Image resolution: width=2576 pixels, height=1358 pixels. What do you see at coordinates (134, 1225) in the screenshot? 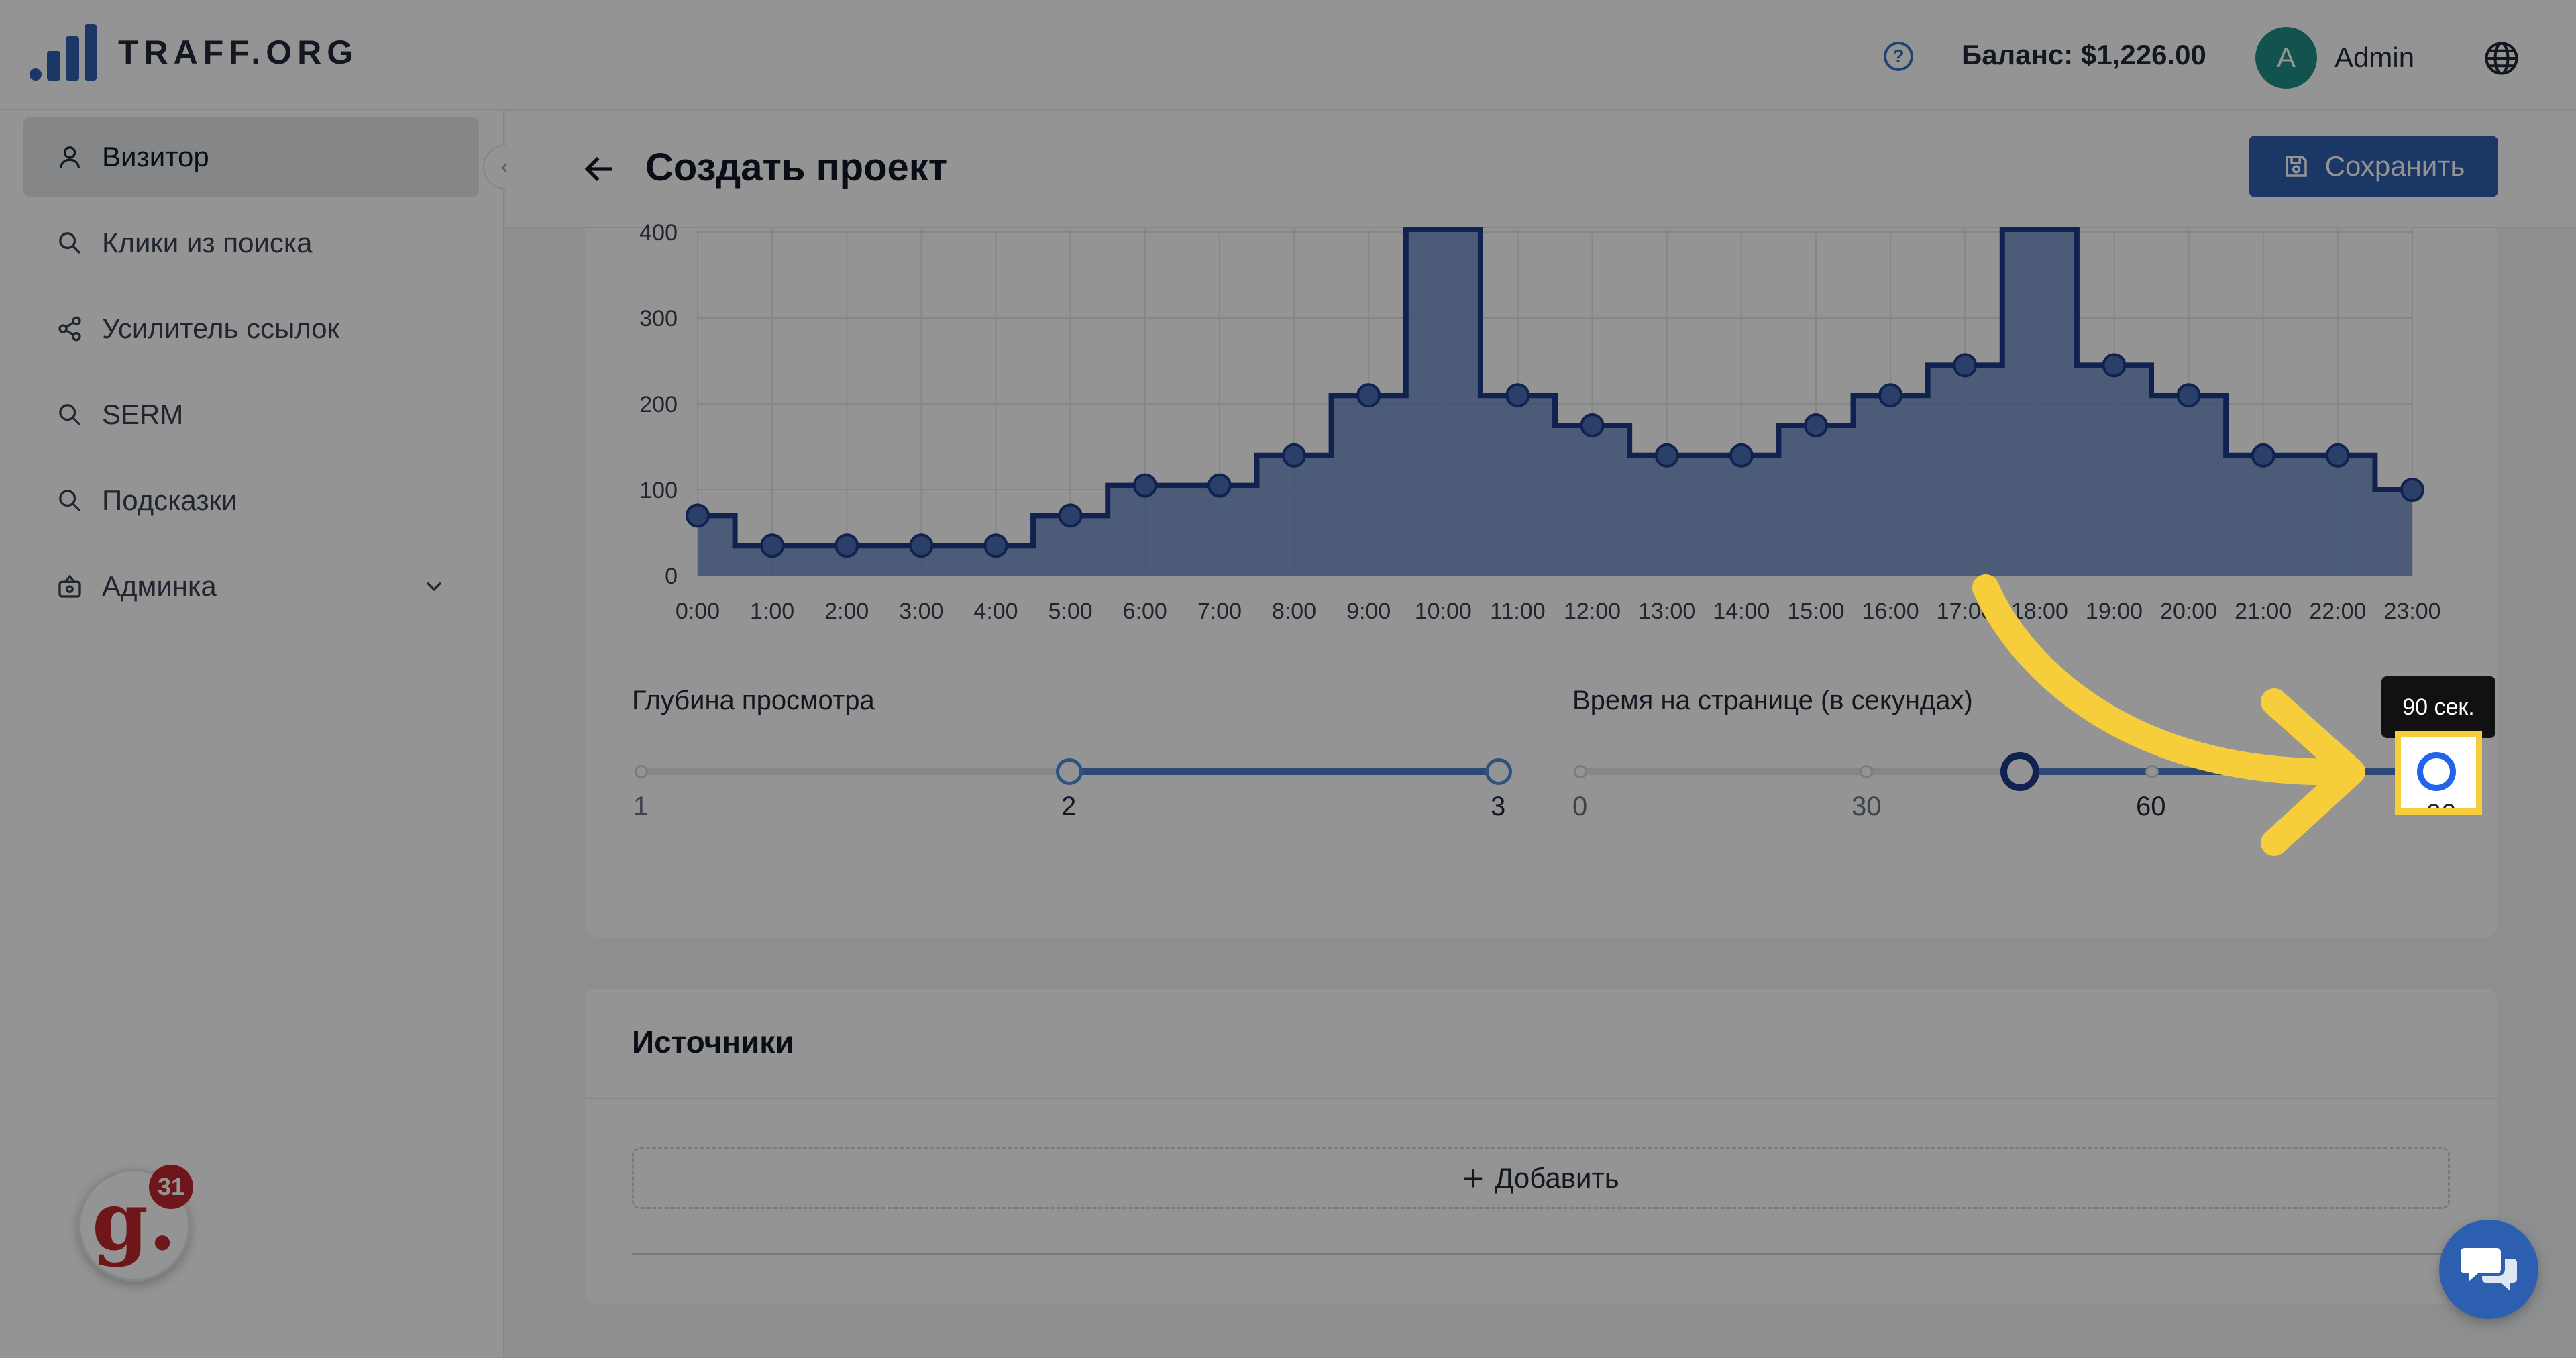
I see `help-widget-button: g.` at bounding box center [134, 1225].